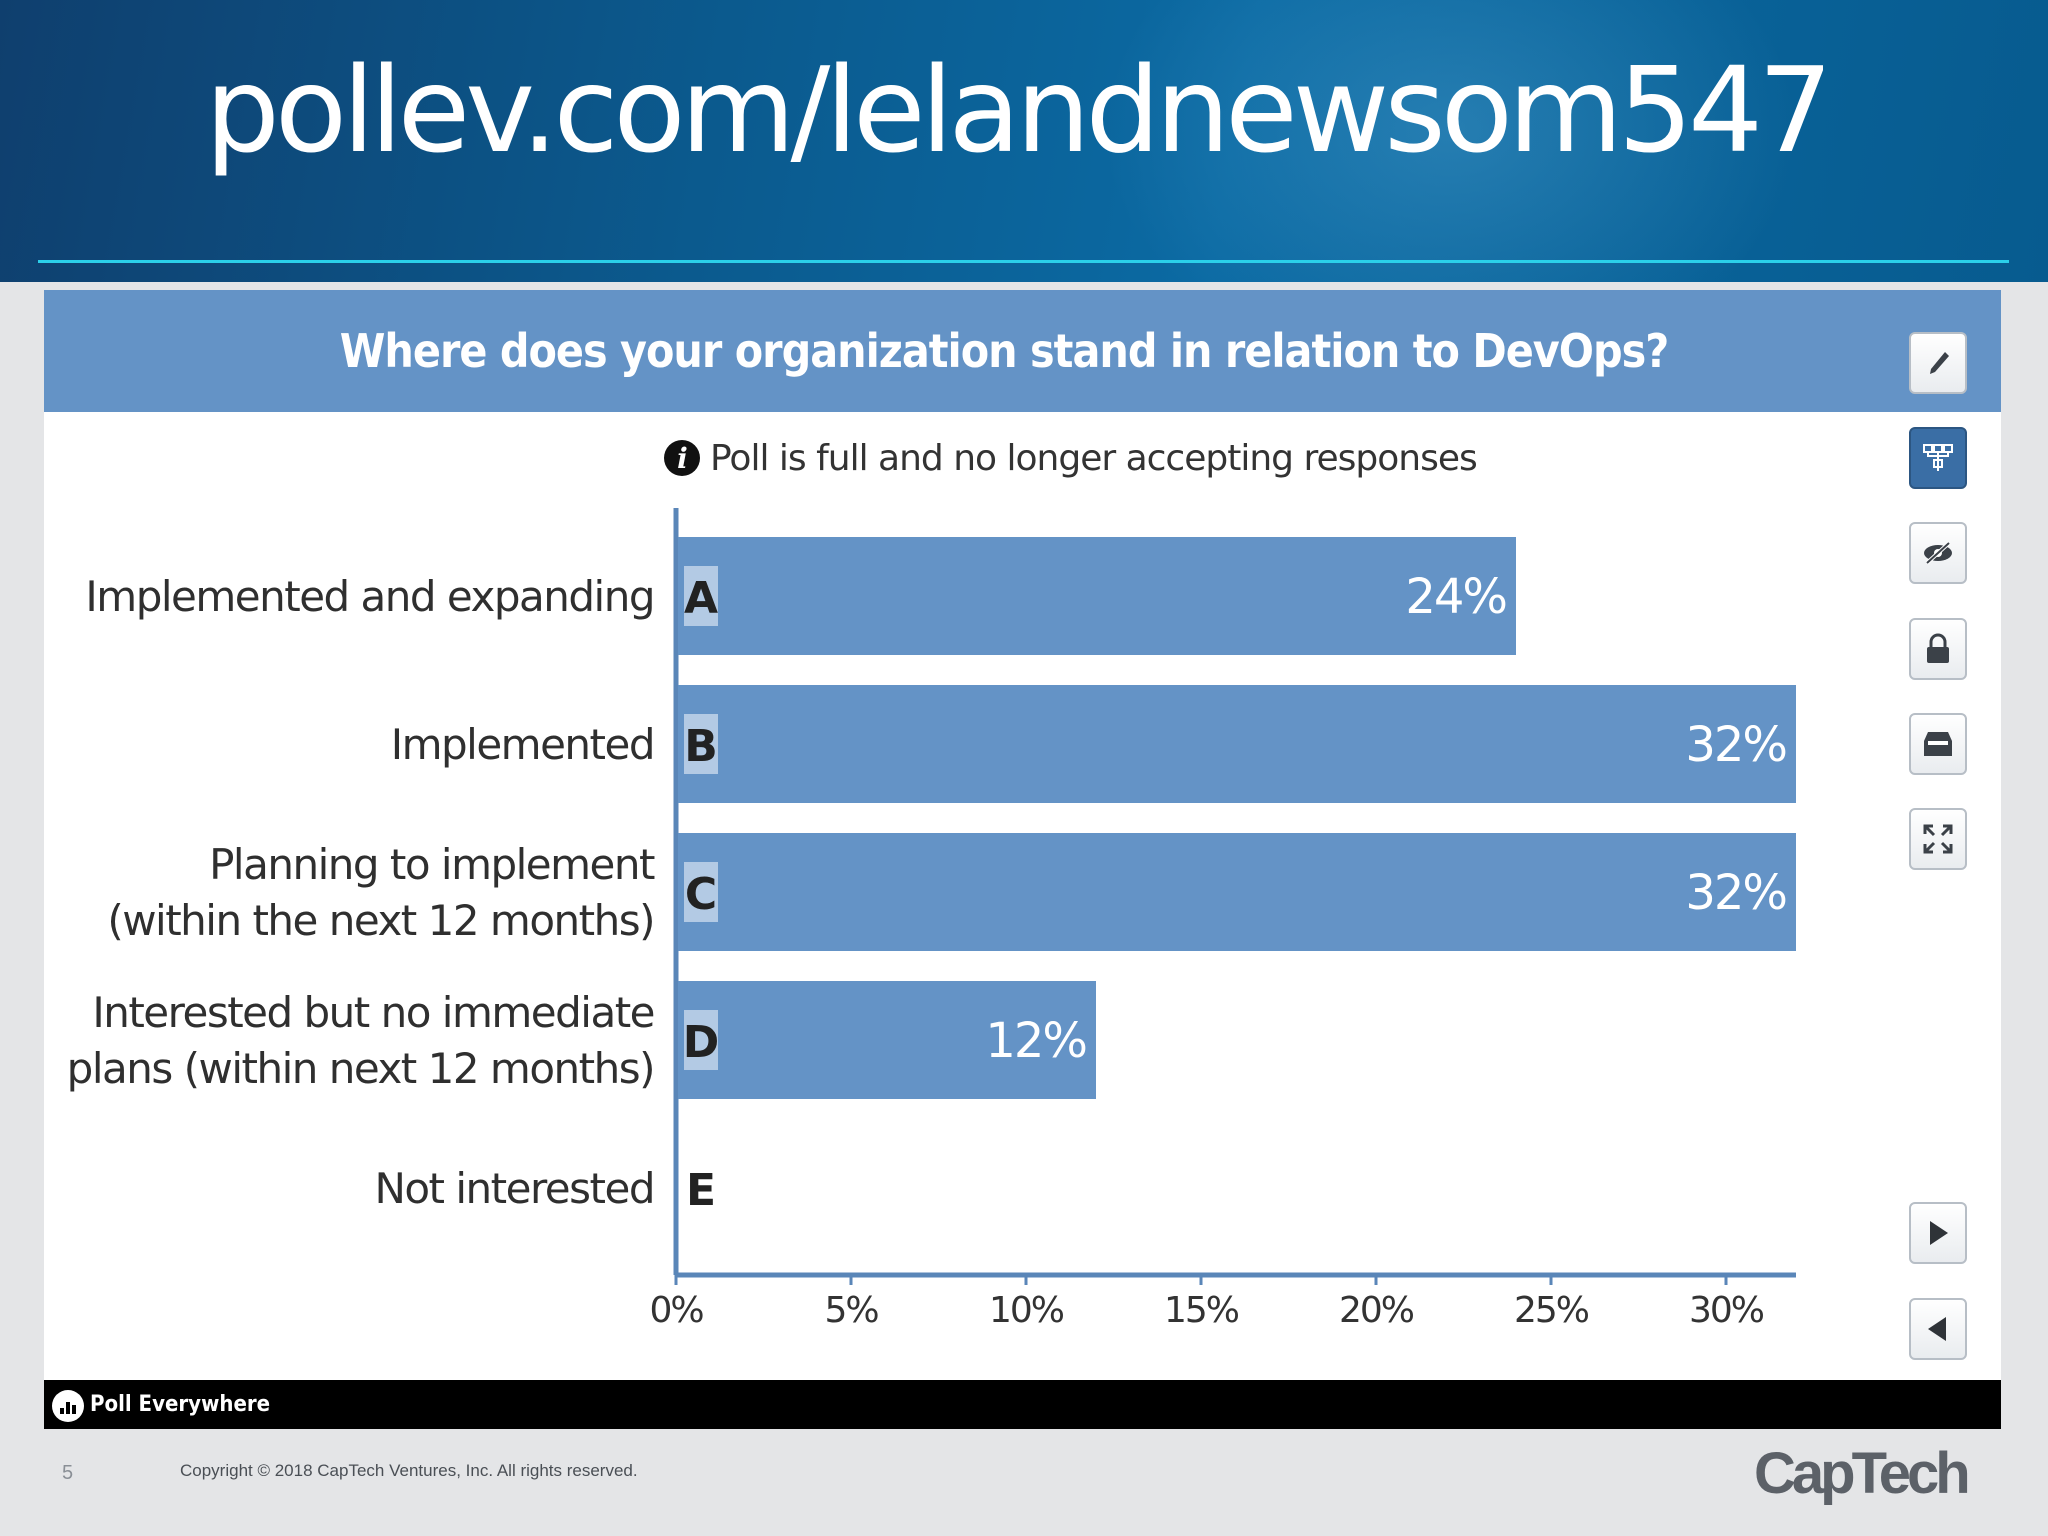  I want to click on choice-letter: B, so click(701, 746).